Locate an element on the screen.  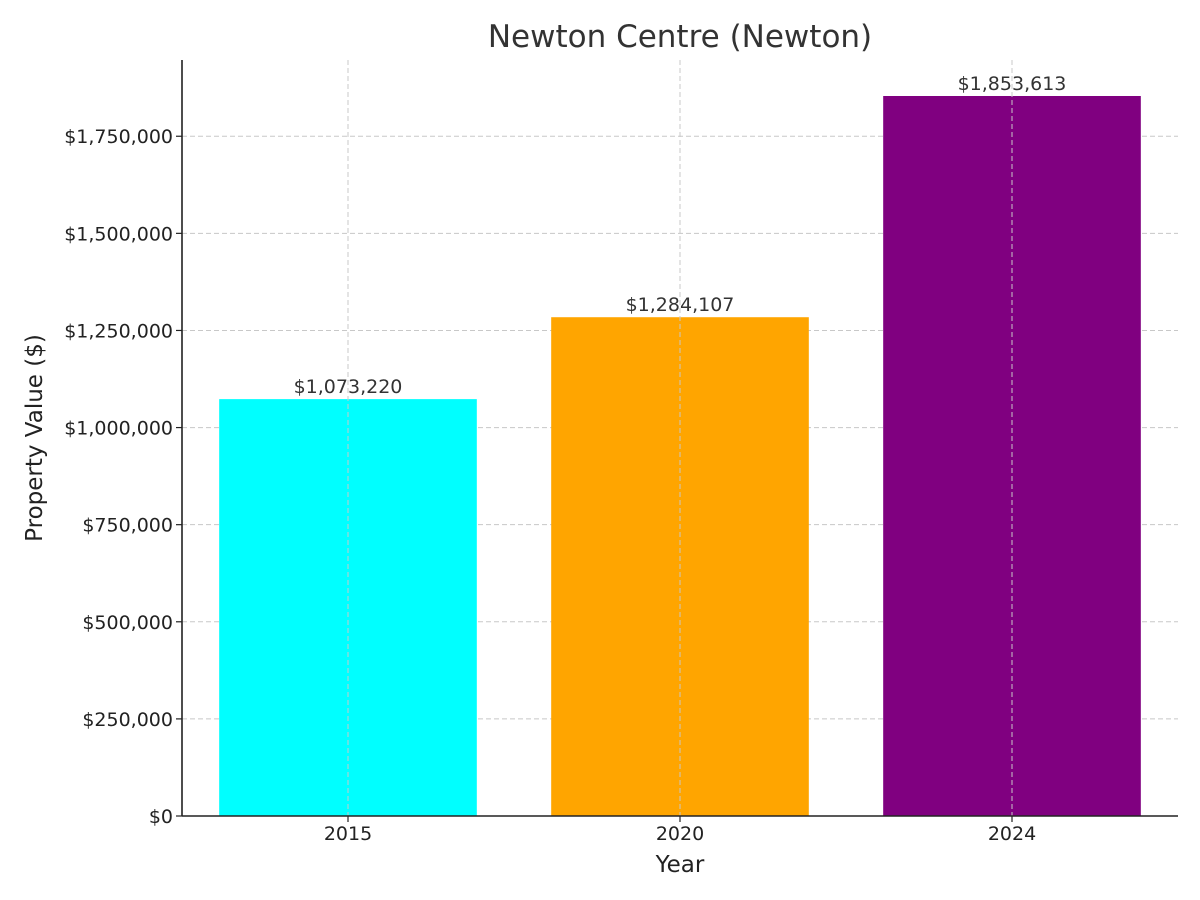
y-tick-label: $1,500,000 is located at coordinates (118, 234).